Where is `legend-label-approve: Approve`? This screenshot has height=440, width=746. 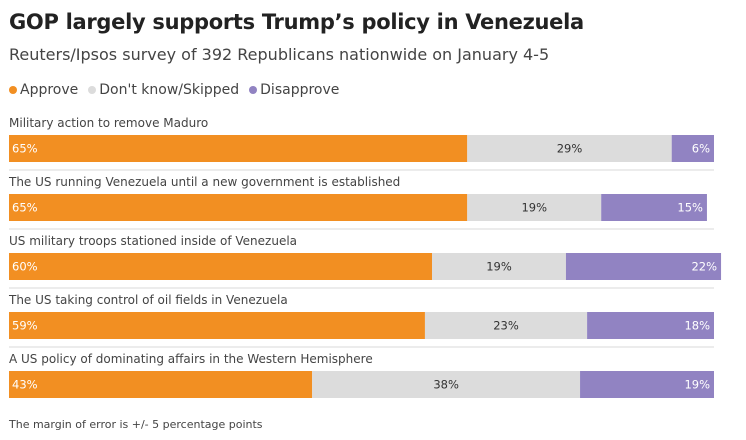 legend-label-approve: Approve is located at coordinates (49, 90).